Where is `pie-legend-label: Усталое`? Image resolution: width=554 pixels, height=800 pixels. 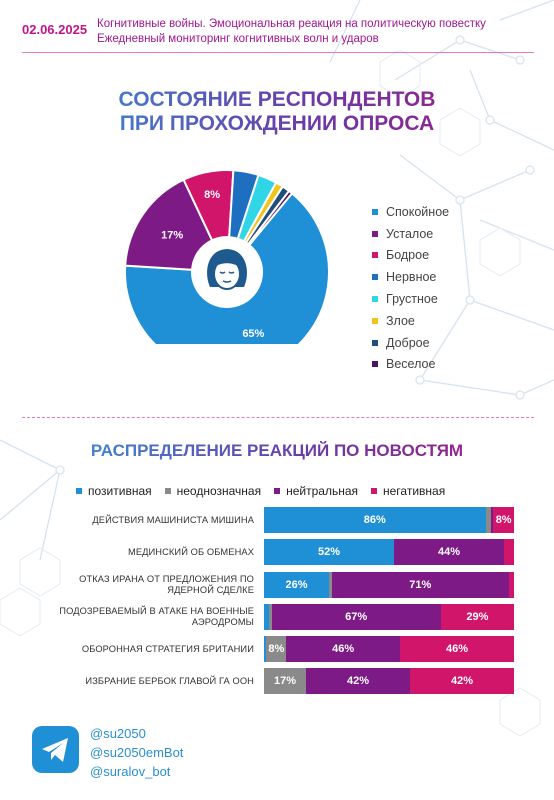 pie-legend-label: Усталое is located at coordinates (410, 233).